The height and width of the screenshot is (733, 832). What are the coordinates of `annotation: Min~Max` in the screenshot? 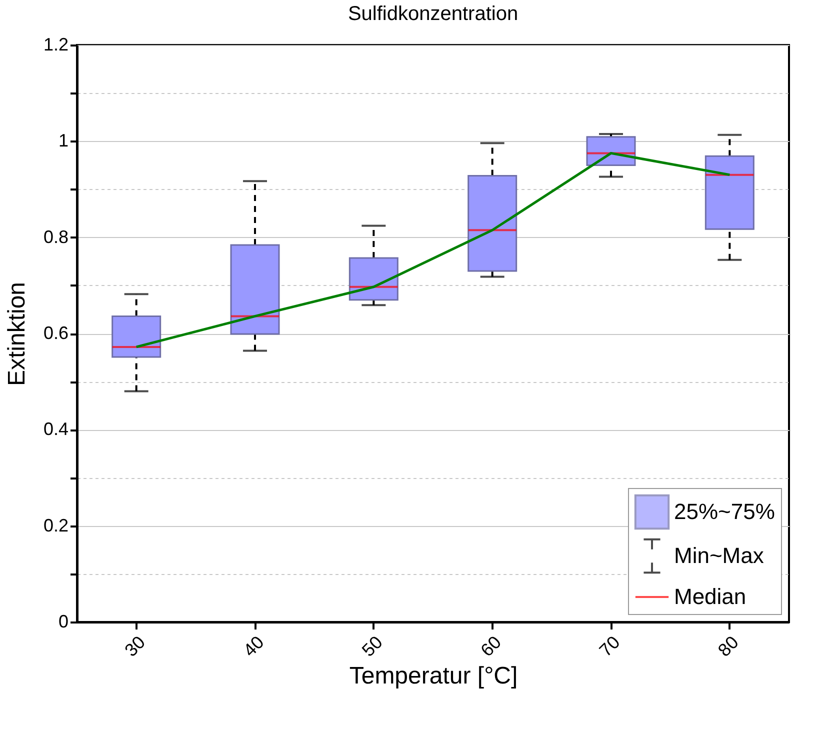 It's located at (719, 555).